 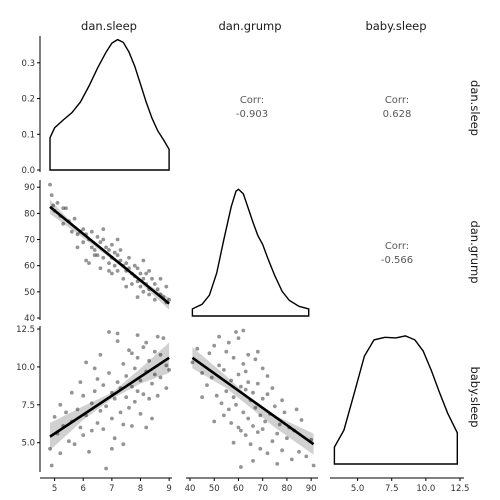 I want to click on row-strip-baby-sleep: baby.sleep, so click(x=475, y=396).